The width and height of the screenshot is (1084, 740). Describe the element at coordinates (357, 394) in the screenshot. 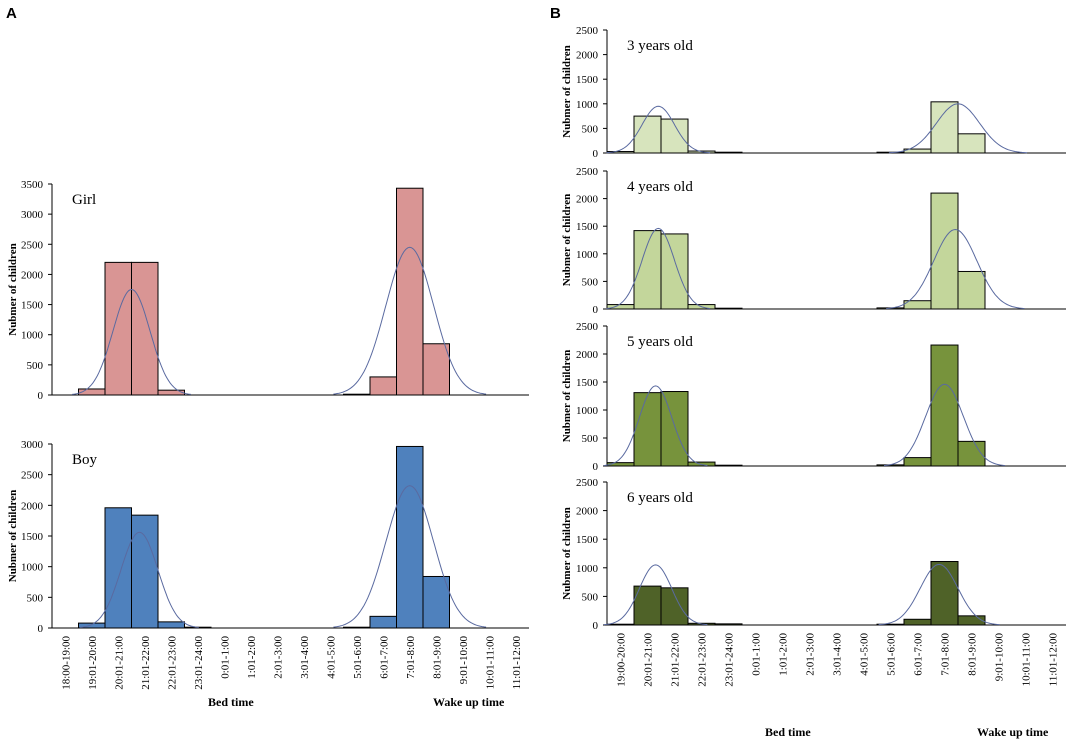

I see `bar-5:01-6:00` at that location.